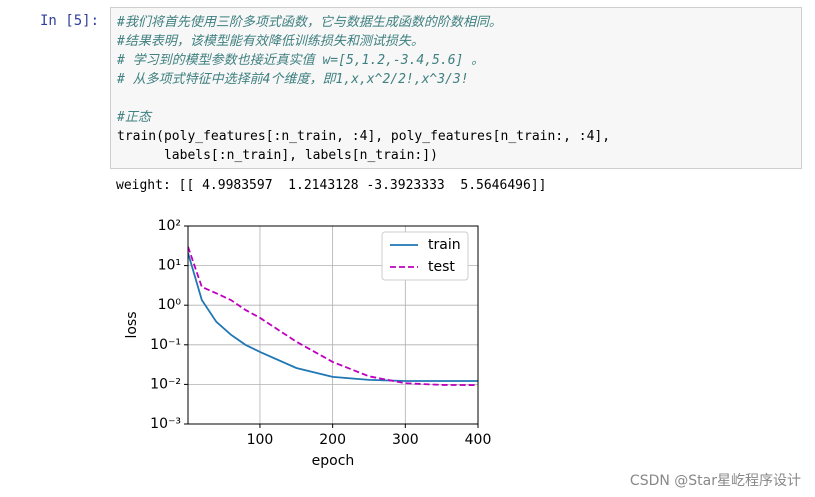 The height and width of the screenshot is (497, 815). Describe the element at coordinates (165, 424) in the screenshot. I see `y-tick-label: 10⁻³` at that location.